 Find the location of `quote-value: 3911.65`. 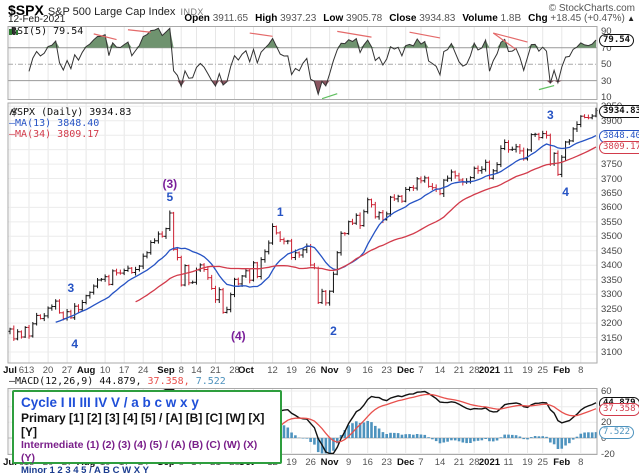

quote-value: 3911.65 is located at coordinates (229, 18).